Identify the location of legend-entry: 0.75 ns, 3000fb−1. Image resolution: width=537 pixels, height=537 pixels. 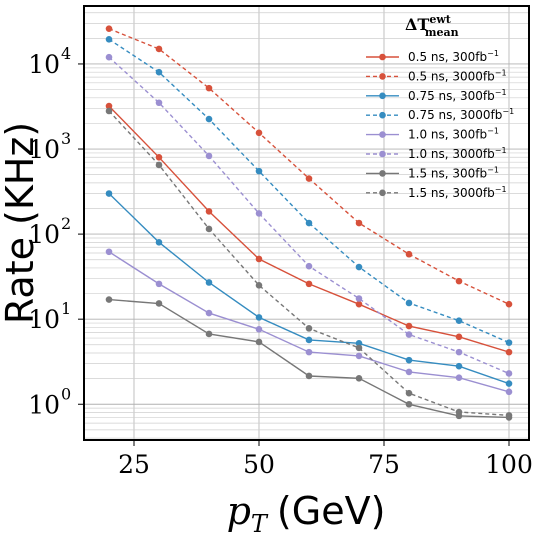
(440, 114).